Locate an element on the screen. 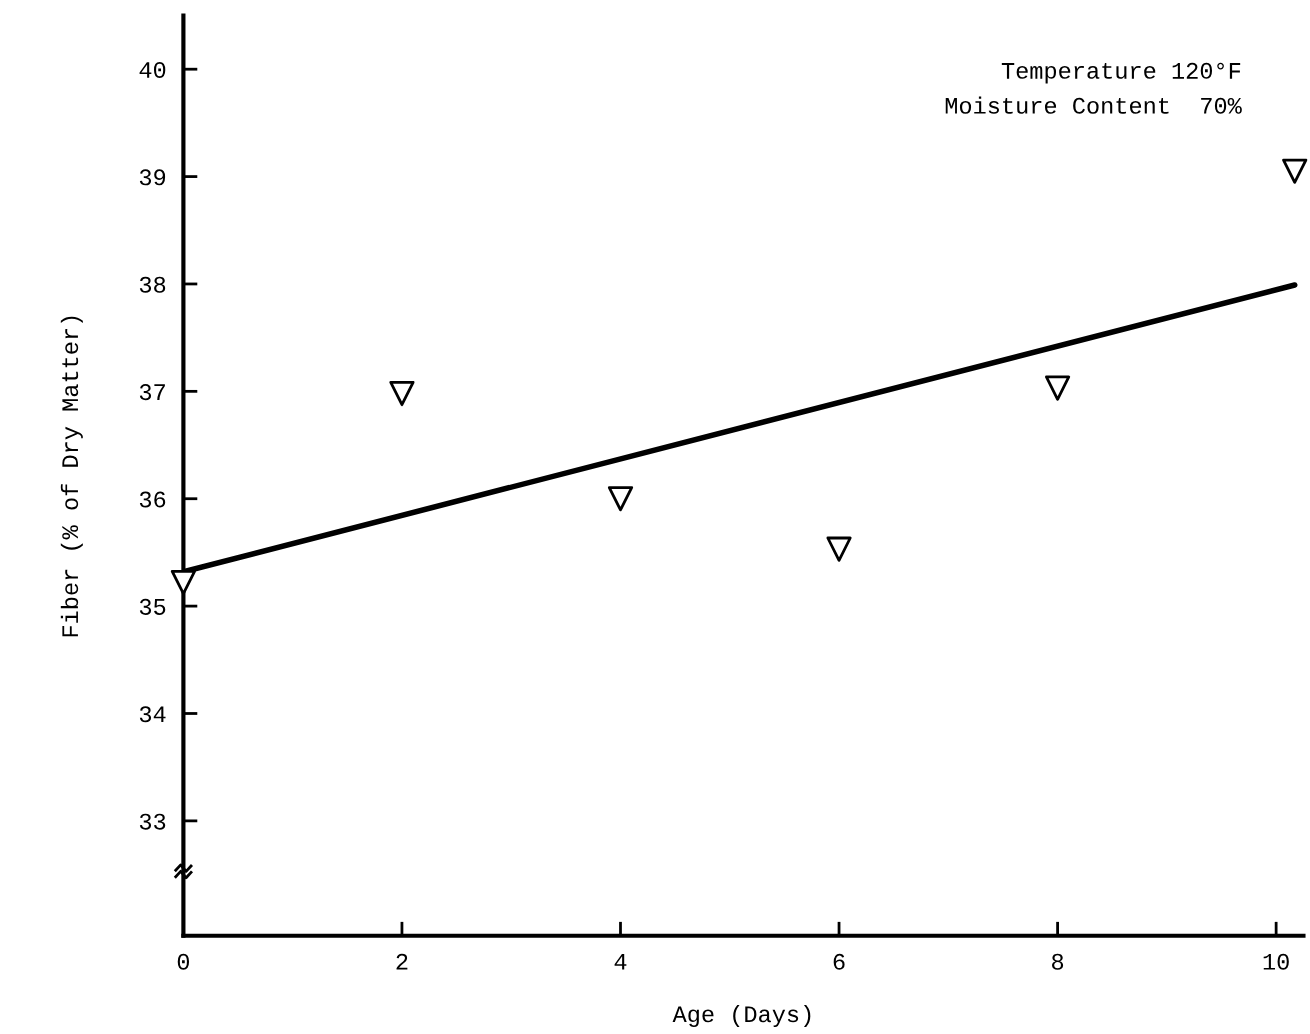 This screenshot has height=1034, width=1310. annotation: Temperature 120°F is located at coordinates (1121, 73).